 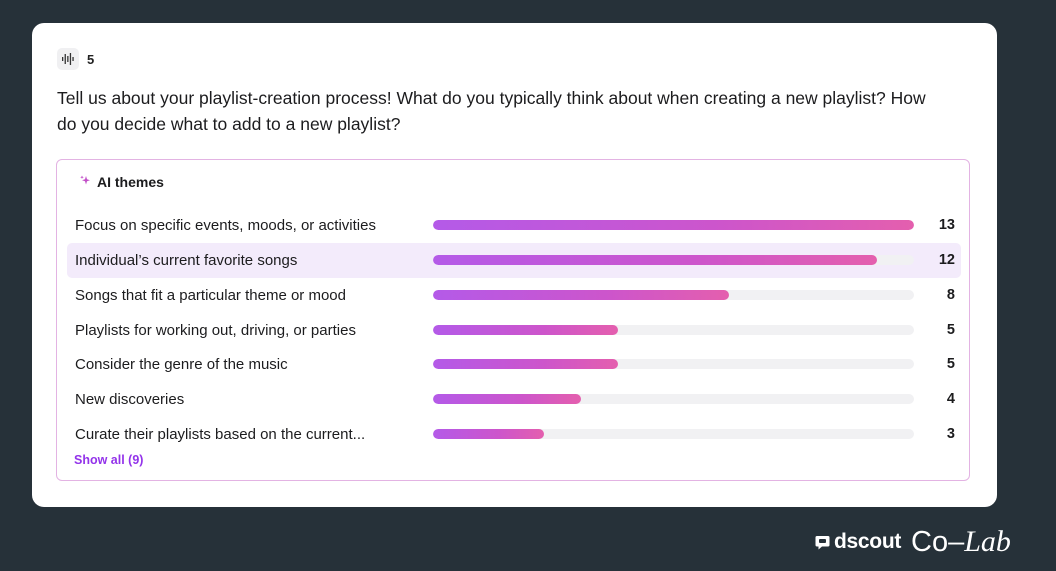 I want to click on ai-themes-title: AI themes, so click(x=130, y=182).